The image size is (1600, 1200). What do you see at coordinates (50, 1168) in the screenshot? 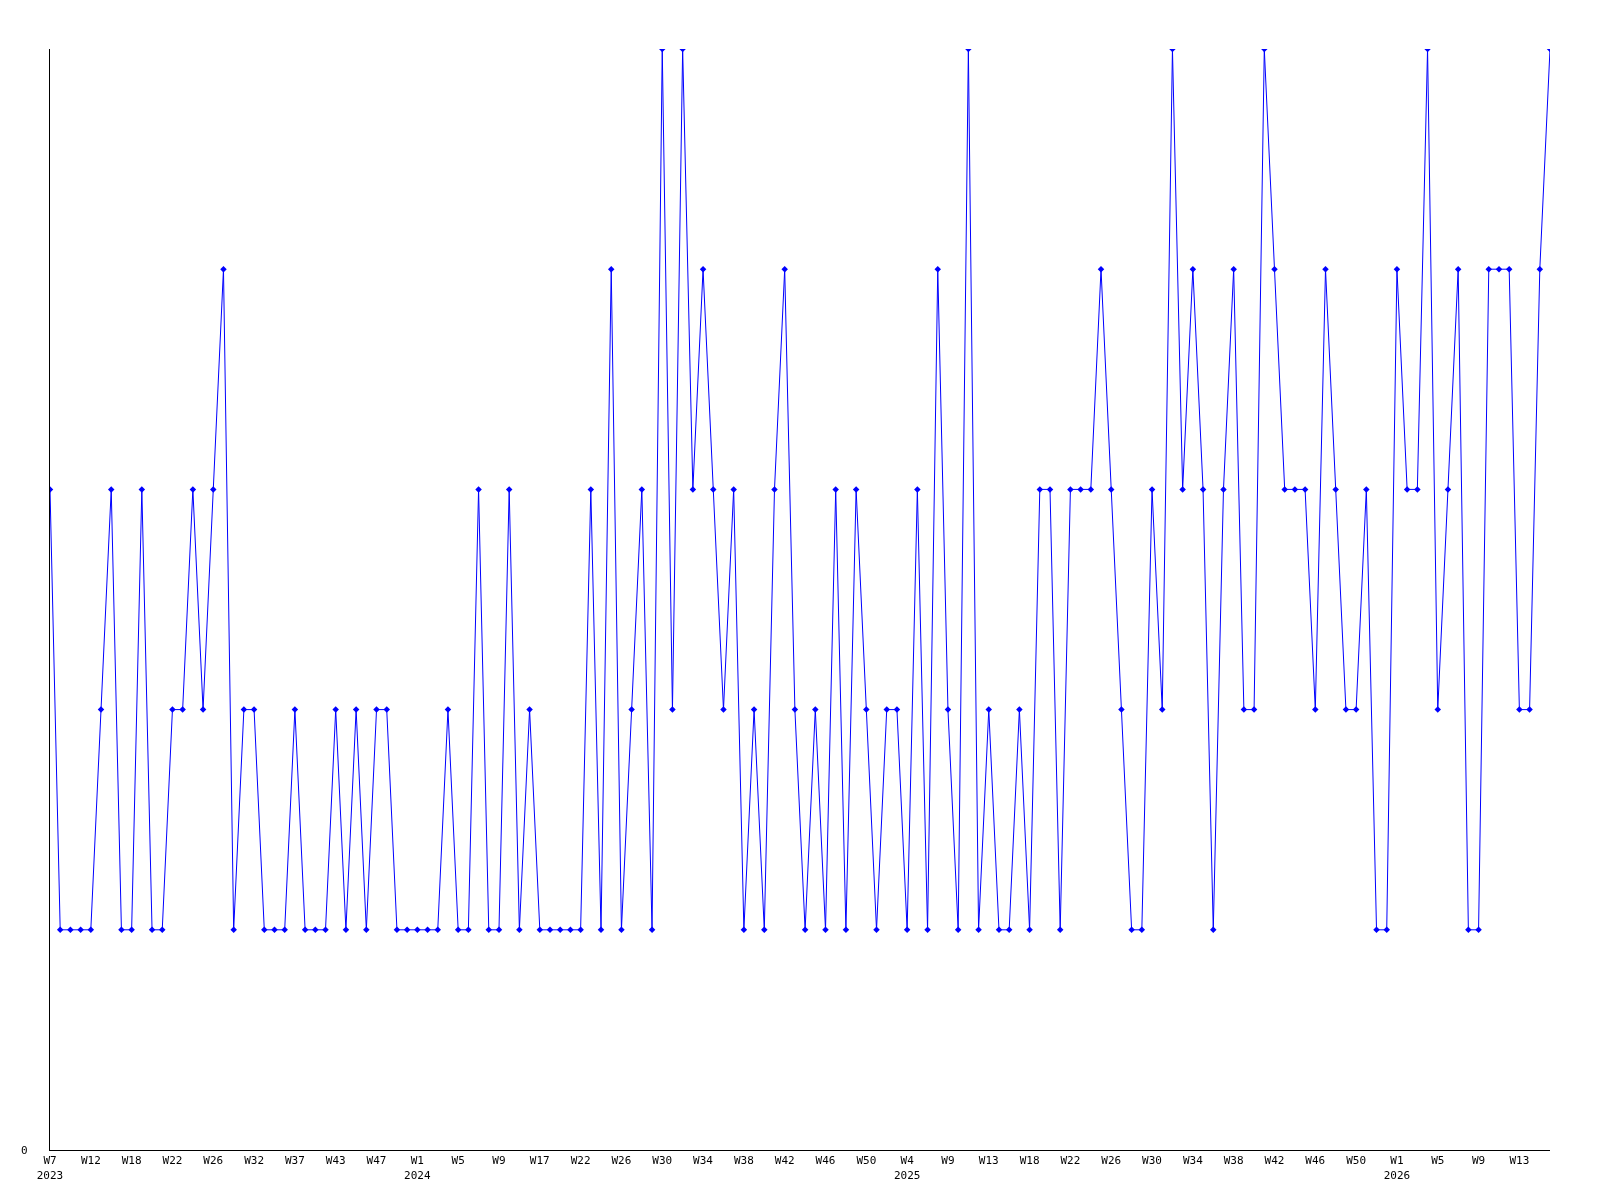
I see `x-tick-label: W7 2023` at bounding box center [50, 1168].